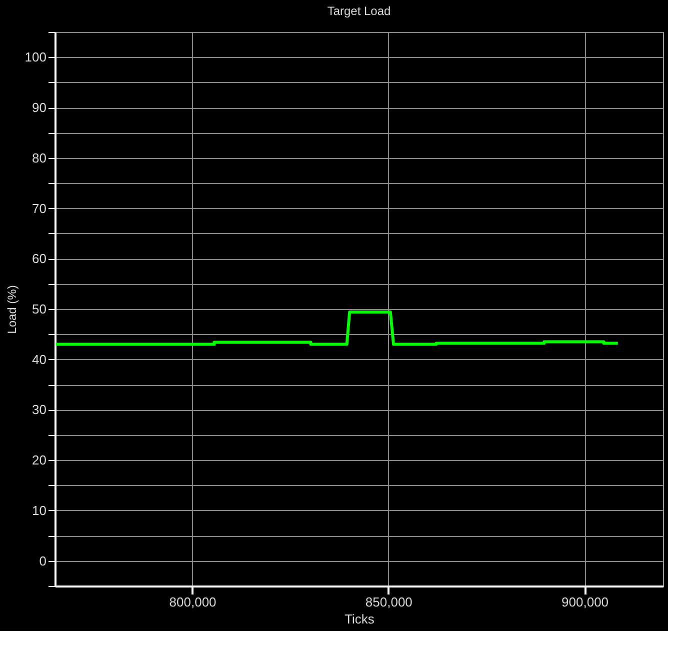 The width and height of the screenshot is (698, 646). What do you see at coordinates (585, 602) in the screenshot?
I see `x-tick-label: 900,000` at bounding box center [585, 602].